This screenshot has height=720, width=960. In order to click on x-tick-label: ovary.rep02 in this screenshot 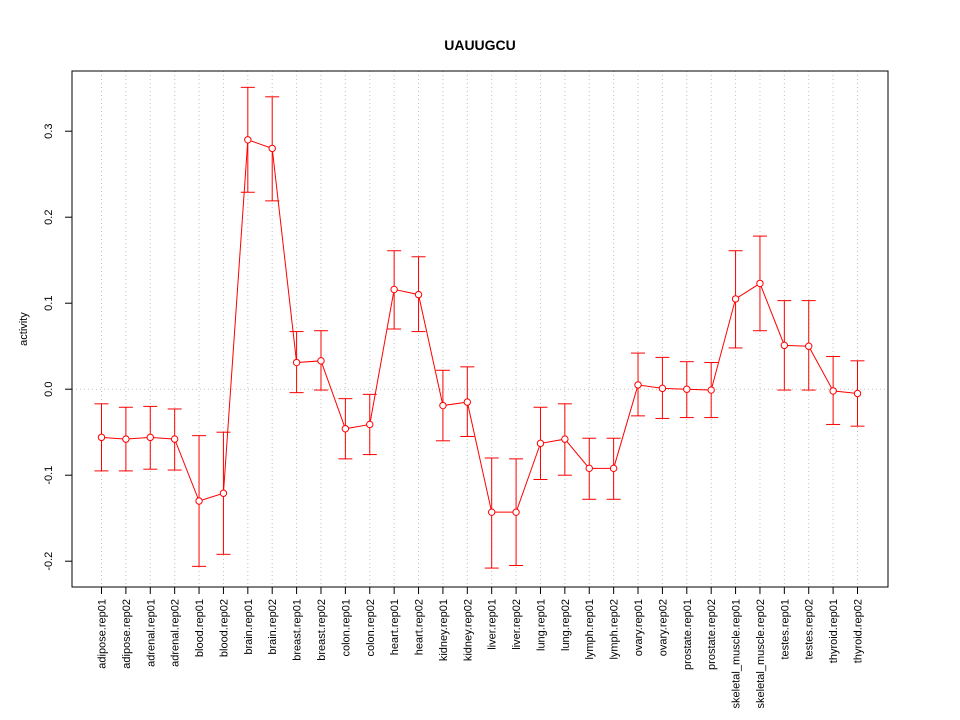, I will do `click(663, 627)`.